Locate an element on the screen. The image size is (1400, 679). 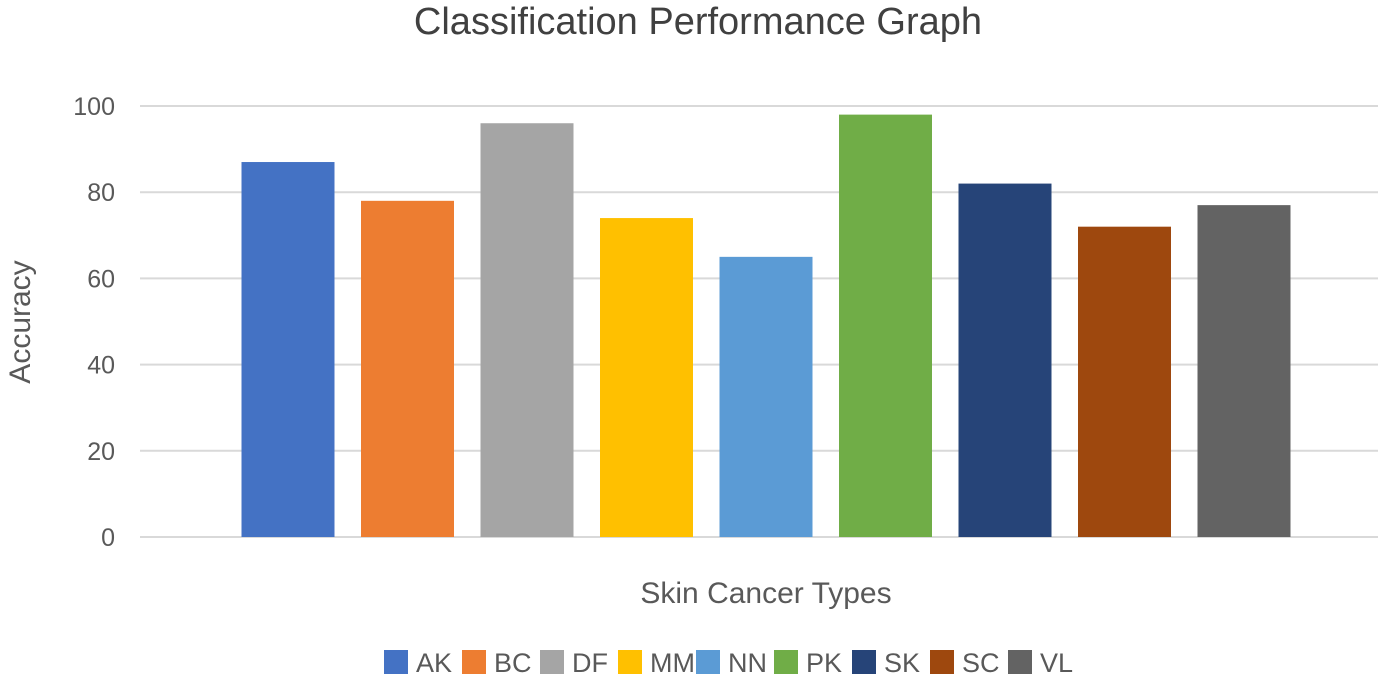
legend-item-pk: PK is located at coordinates (808, 663).